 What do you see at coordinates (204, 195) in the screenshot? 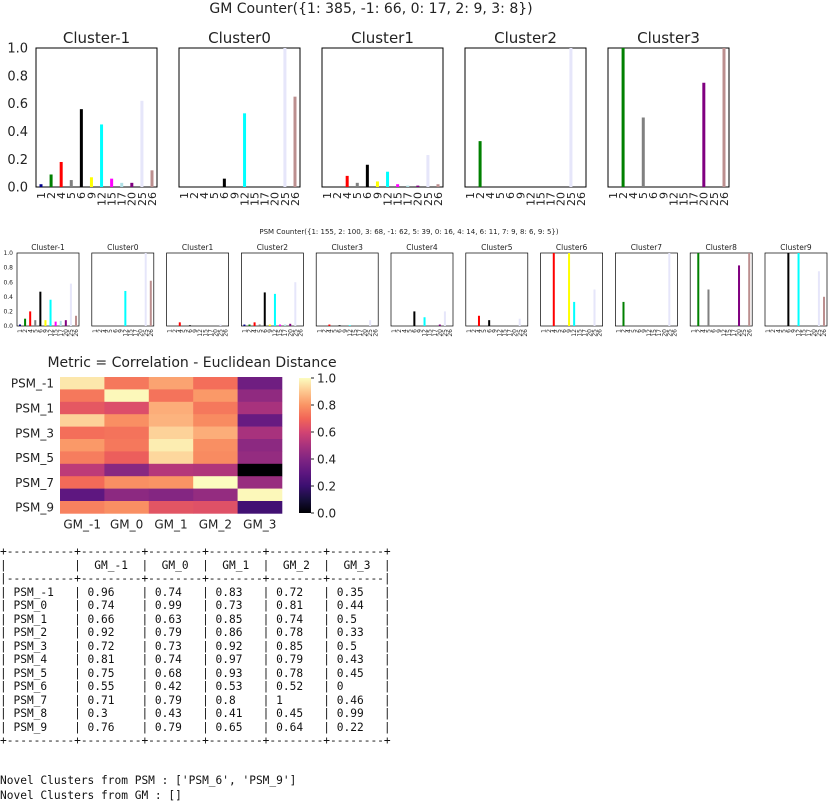
I see `gm-xtick-label: 4` at bounding box center [204, 195].